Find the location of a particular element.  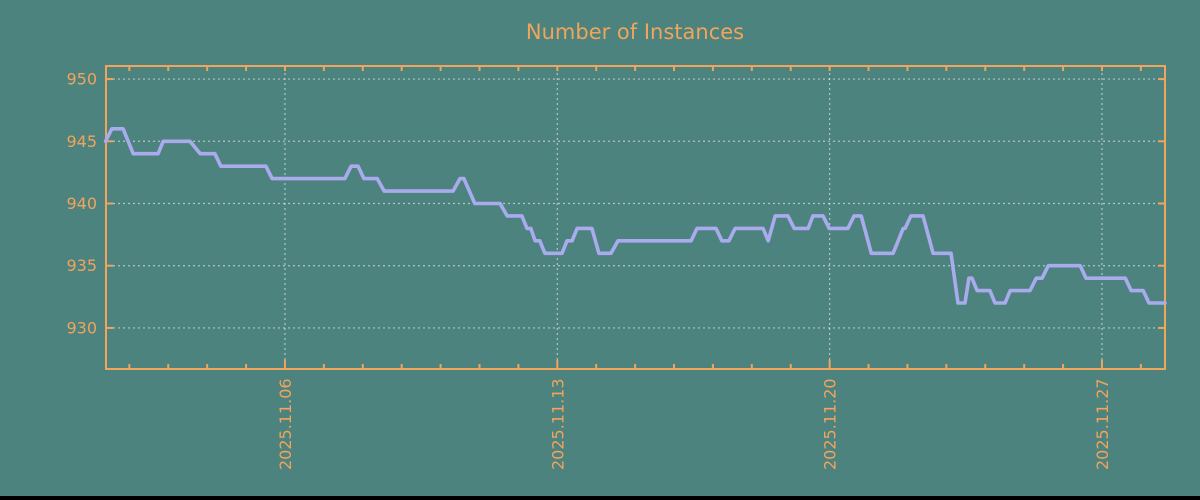

x-tick-labels: 2025.11.06 2025.11.13 2025.11.20 2025.11.27 is located at coordinates (694, 424).